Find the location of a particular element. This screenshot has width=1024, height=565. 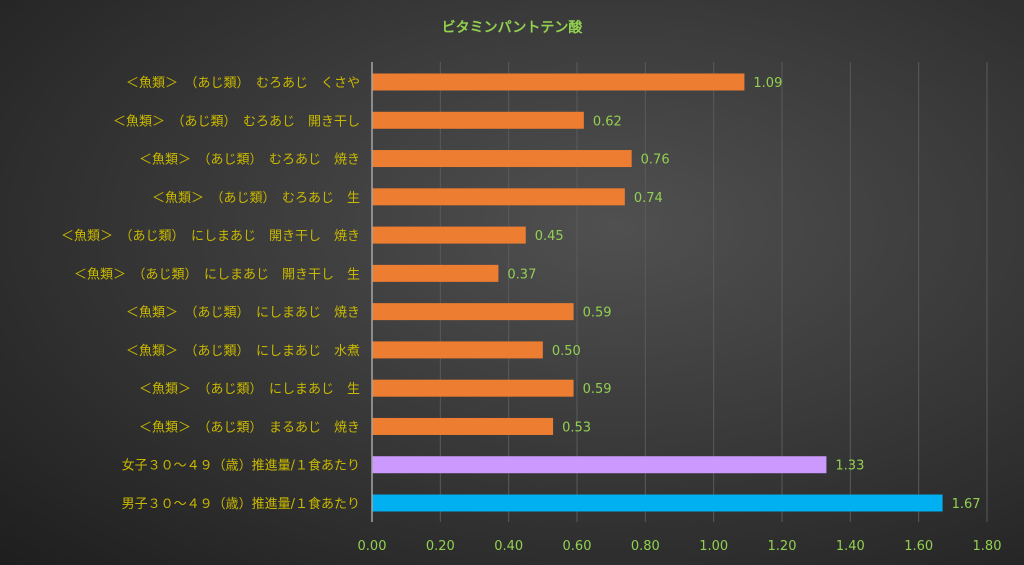

data-label: 0.50 is located at coordinates (566, 351).